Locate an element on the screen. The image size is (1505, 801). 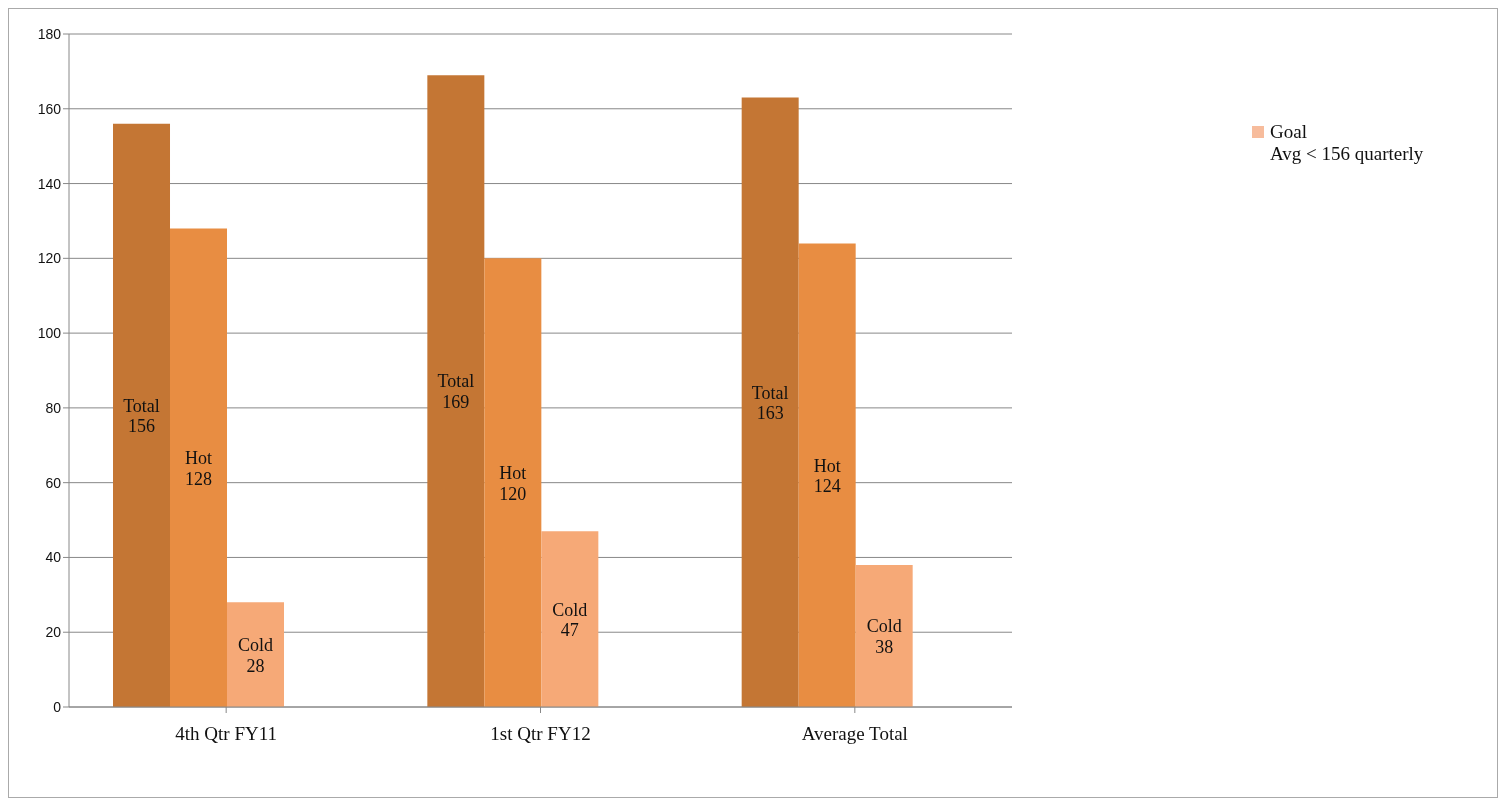
data-label: 156 is located at coordinates (142, 426).